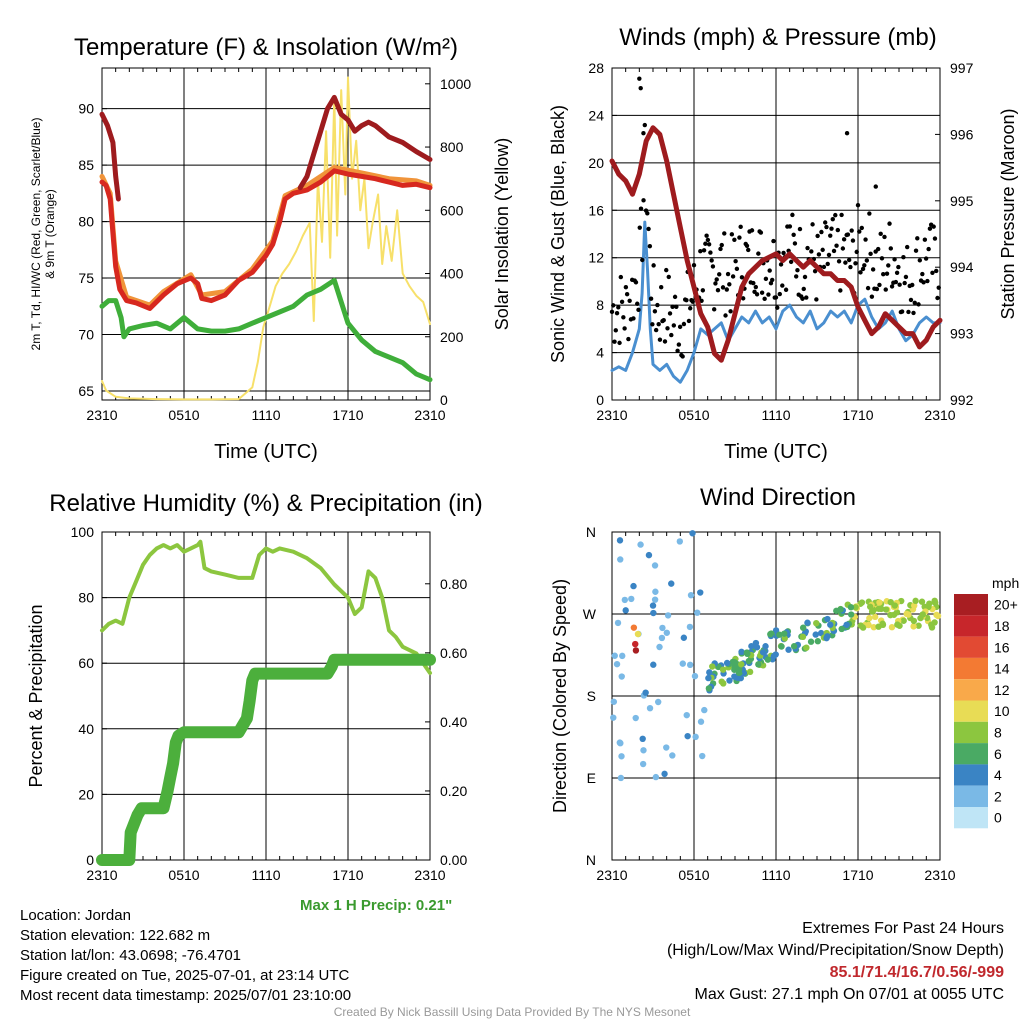 This screenshot has height=1024, width=1024. What do you see at coordinates (600, 400) in the screenshot?
I see `wind-ytick-label: 0` at bounding box center [600, 400].